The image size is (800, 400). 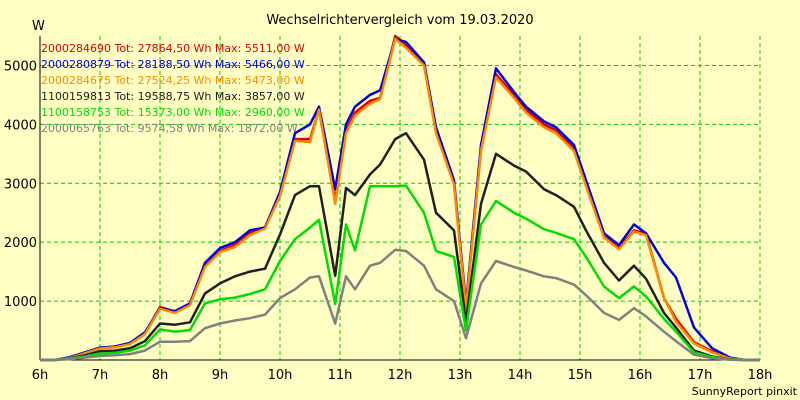 What do you see at coordinates (400, 375) in the screenshot?
I see `x-tick-label: 12h` at bounding box center [400, 375].